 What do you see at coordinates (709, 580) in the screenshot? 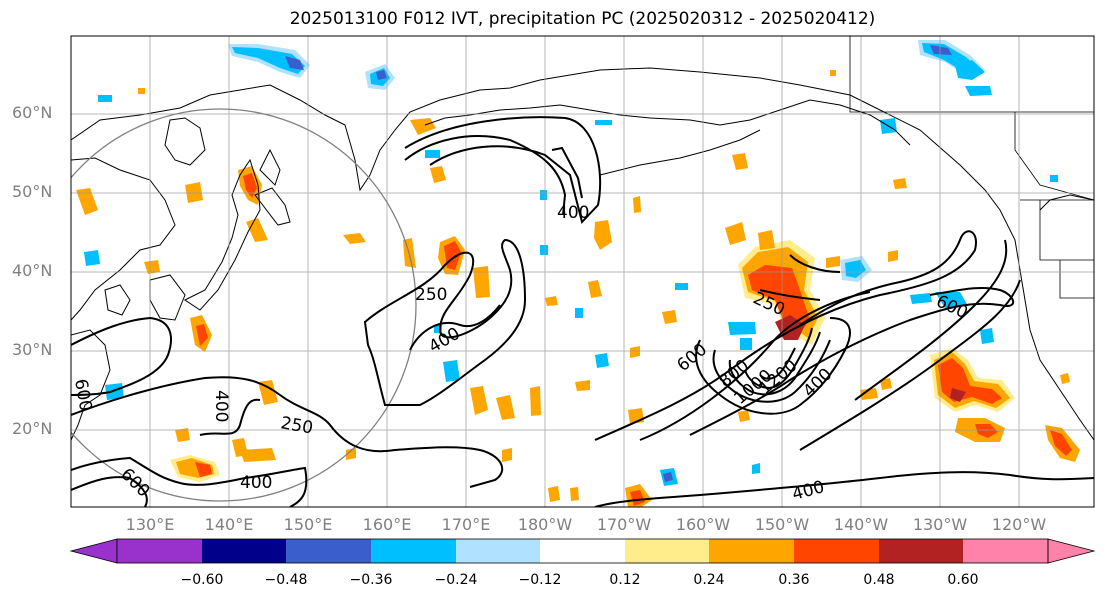
I see `colorbar-tick-label: 0.24` at bounding box center [709, 580].